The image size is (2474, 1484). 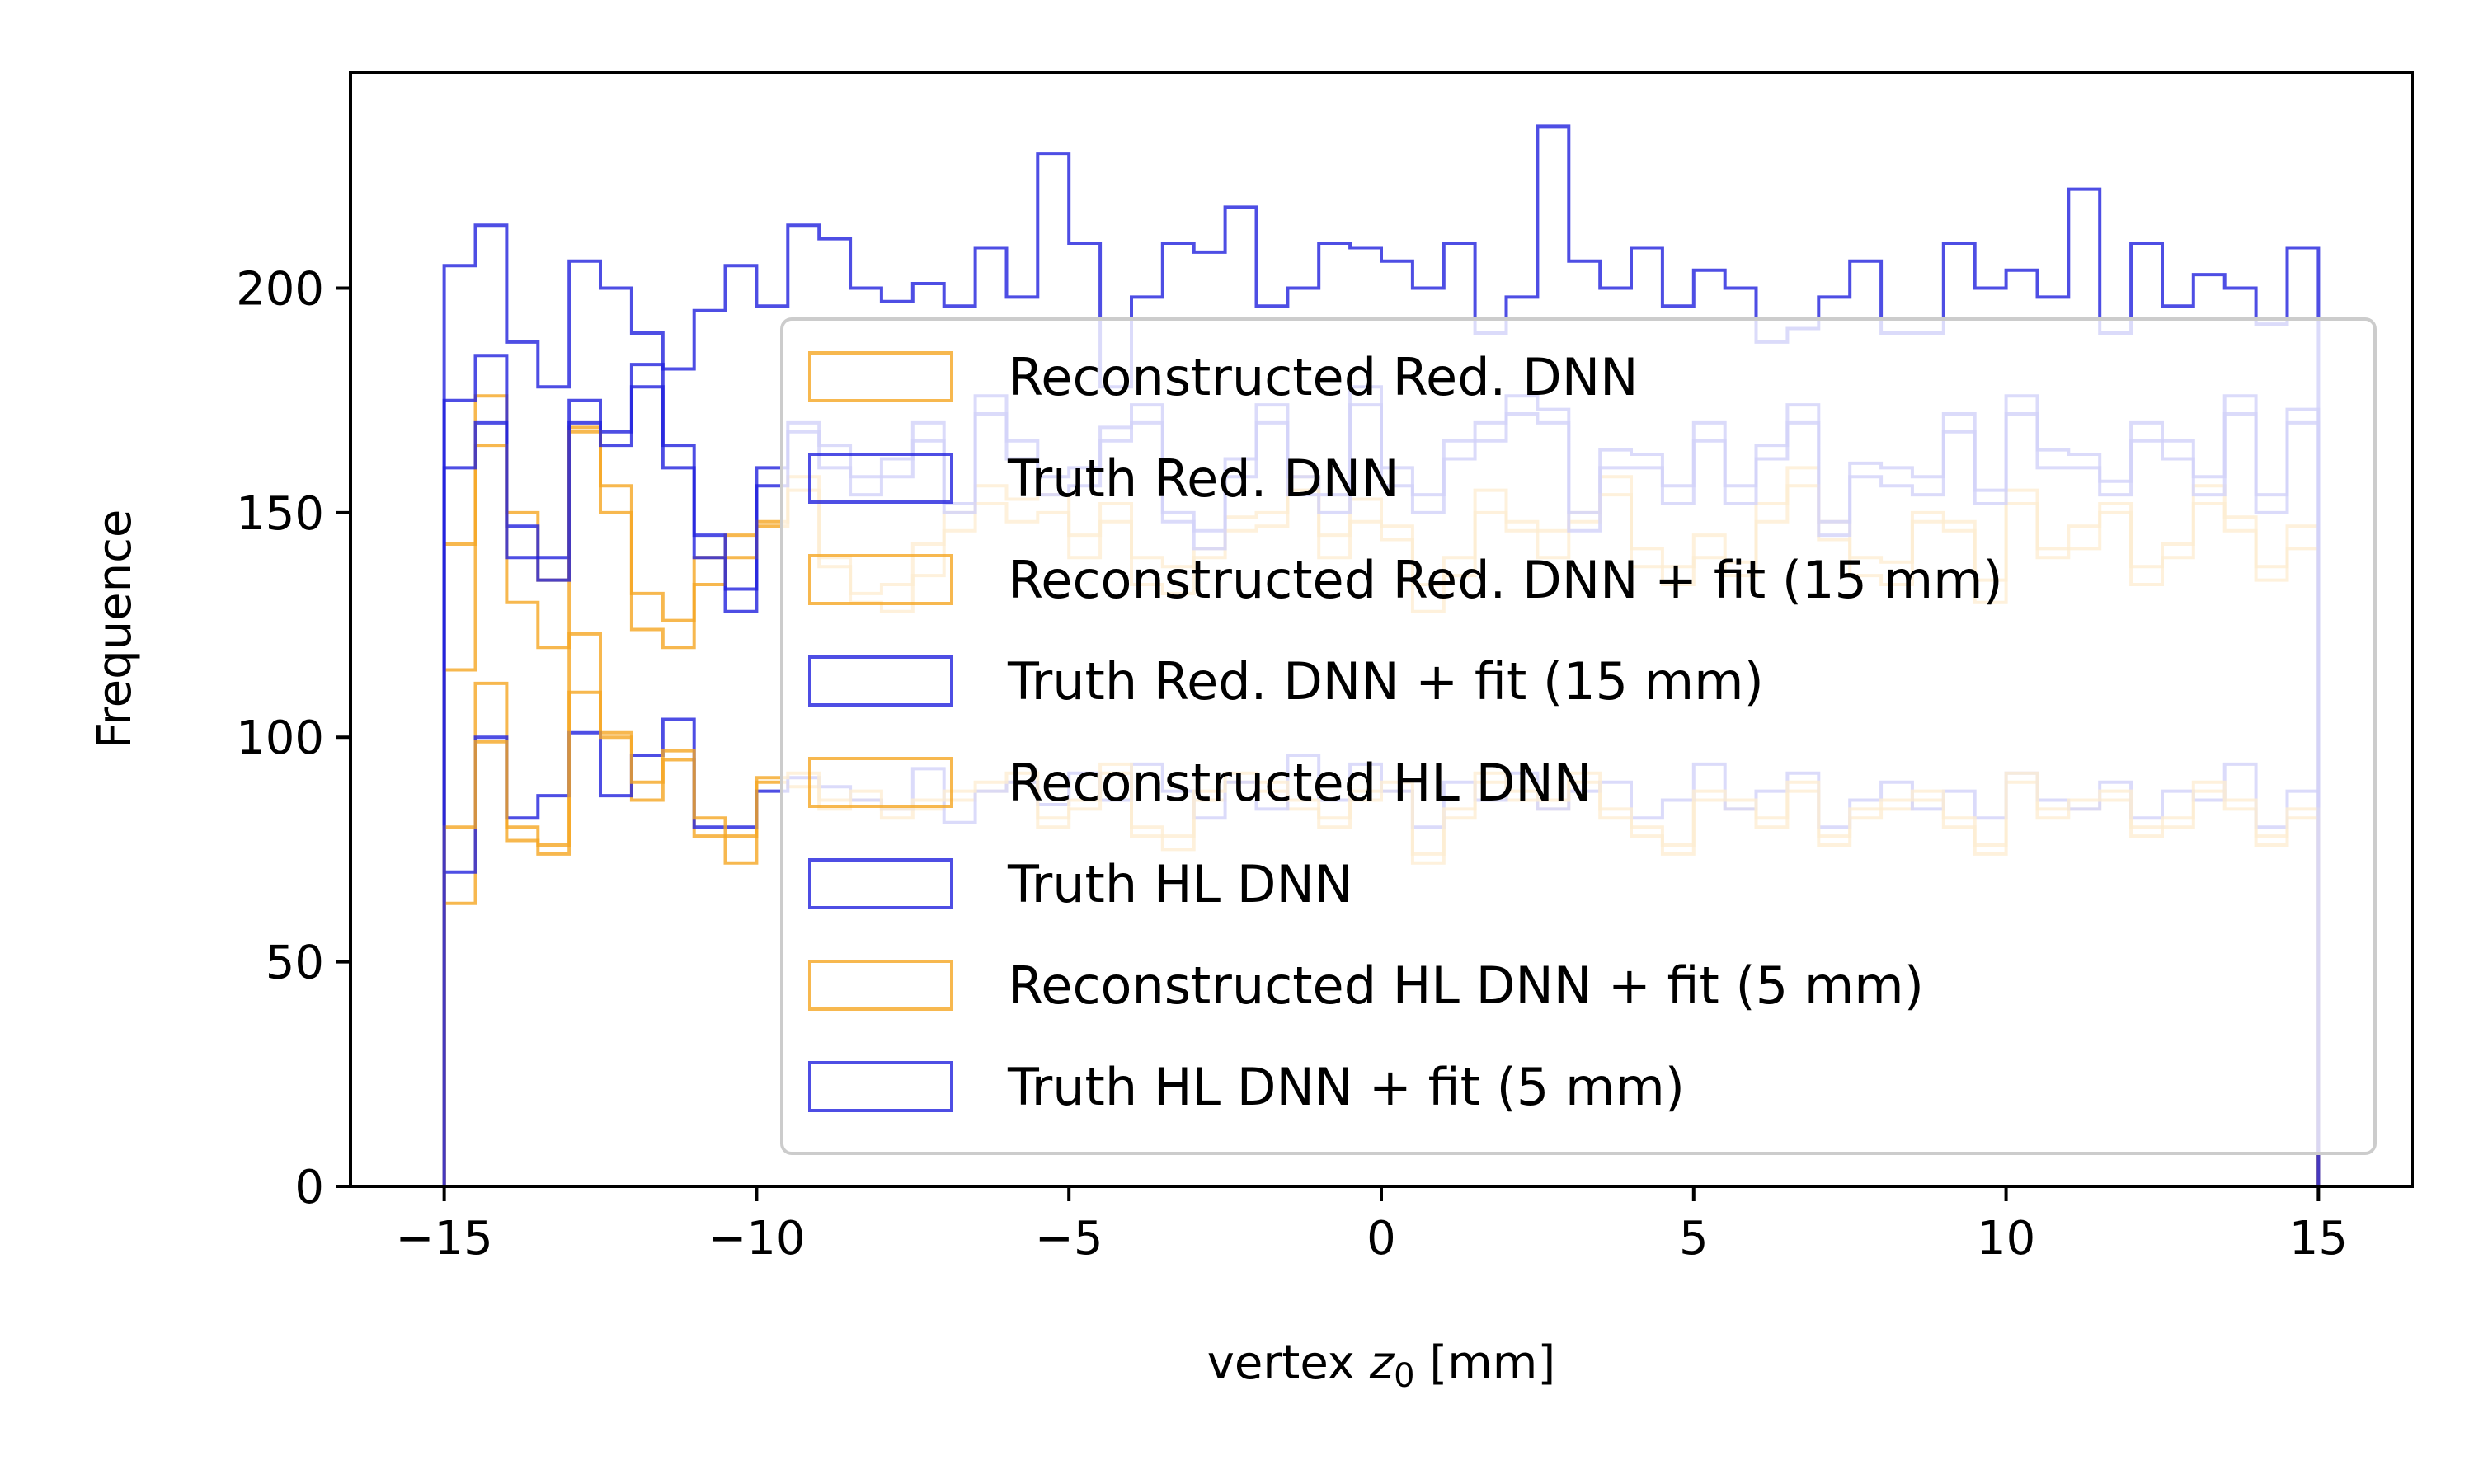 What do you see at coordinates (1203, 478) in the screenshot?
I see `legend-label: Truth Red. DNN` at bounding box center [1203, 478].